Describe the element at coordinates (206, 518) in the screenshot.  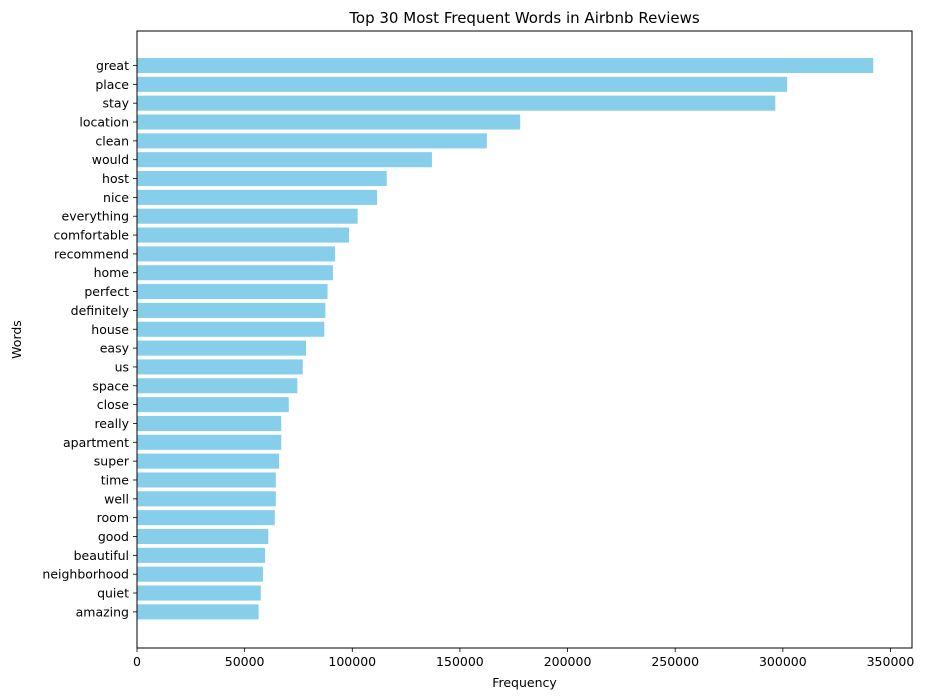
I see `bar-room` at that location.